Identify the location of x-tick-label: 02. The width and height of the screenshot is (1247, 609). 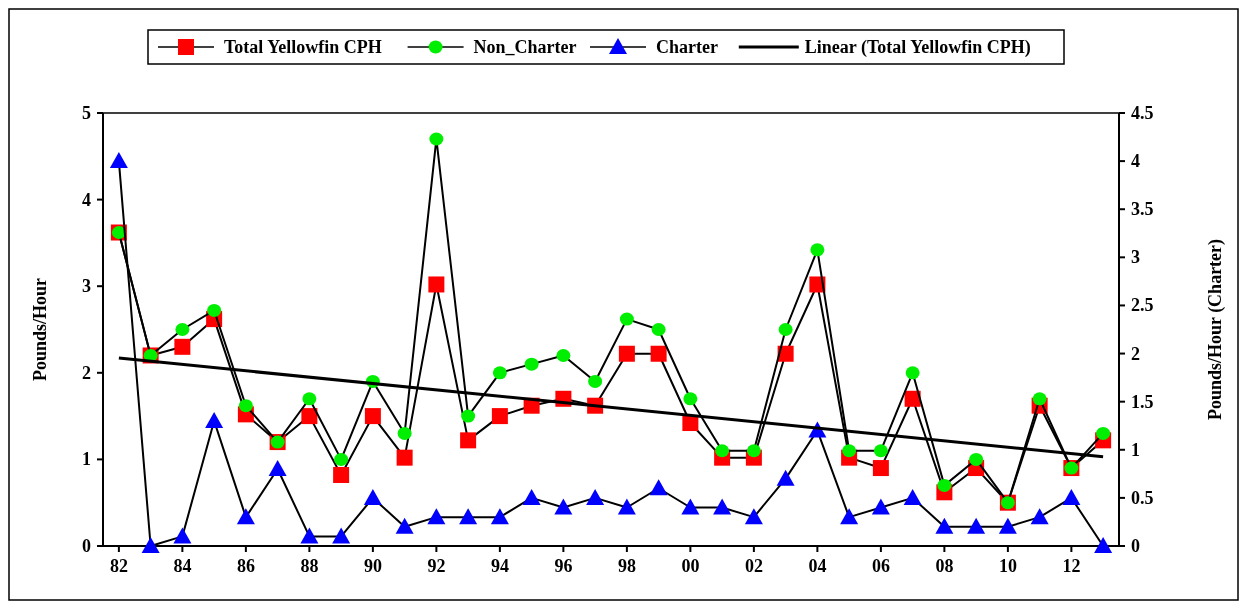
(753, 566).